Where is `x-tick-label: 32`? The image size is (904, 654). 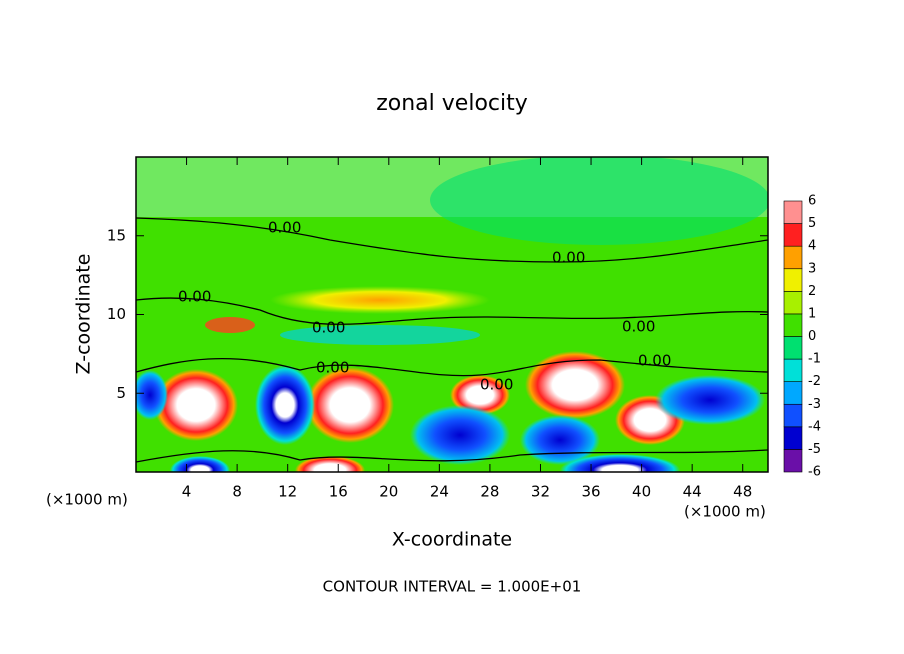
x-tick-label: 32 is located at coordinates (540, 492).